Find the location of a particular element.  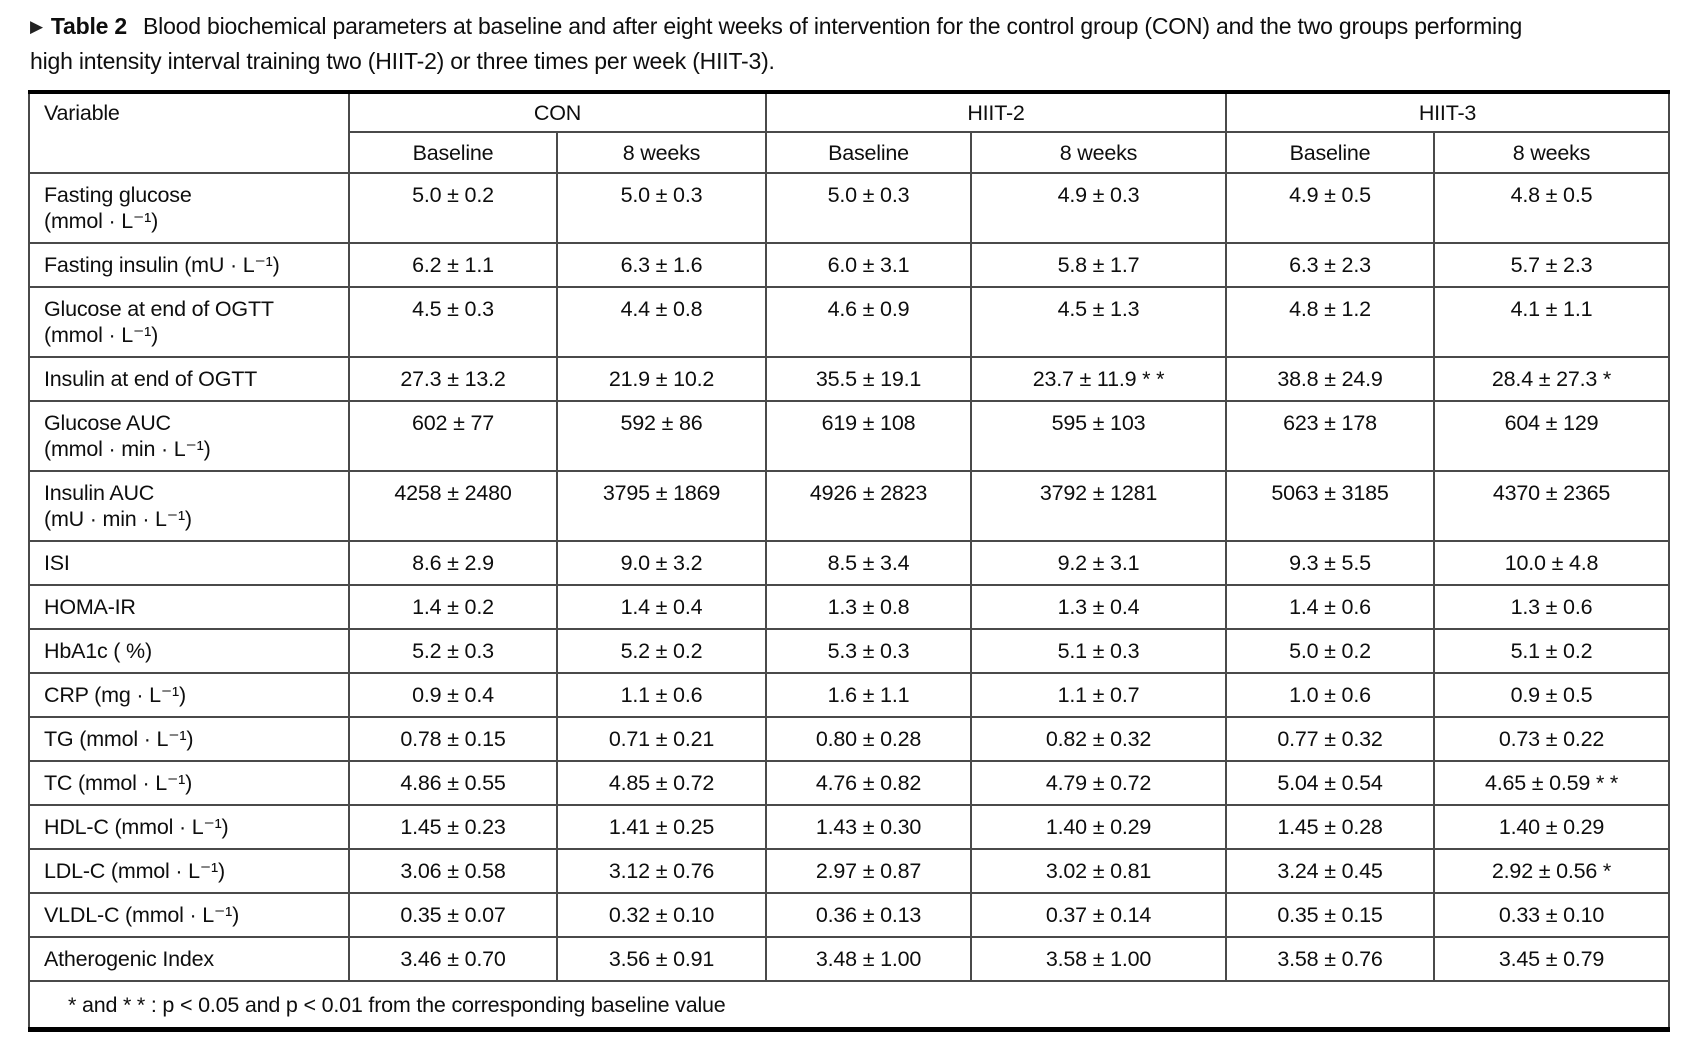

variable-cell: HbA1c ( %) is located at coordinates (189, 651).